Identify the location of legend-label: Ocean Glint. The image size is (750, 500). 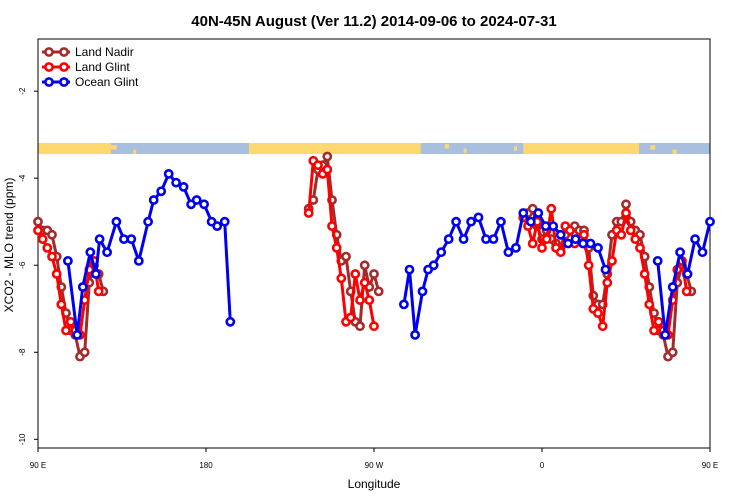
(107, 82).